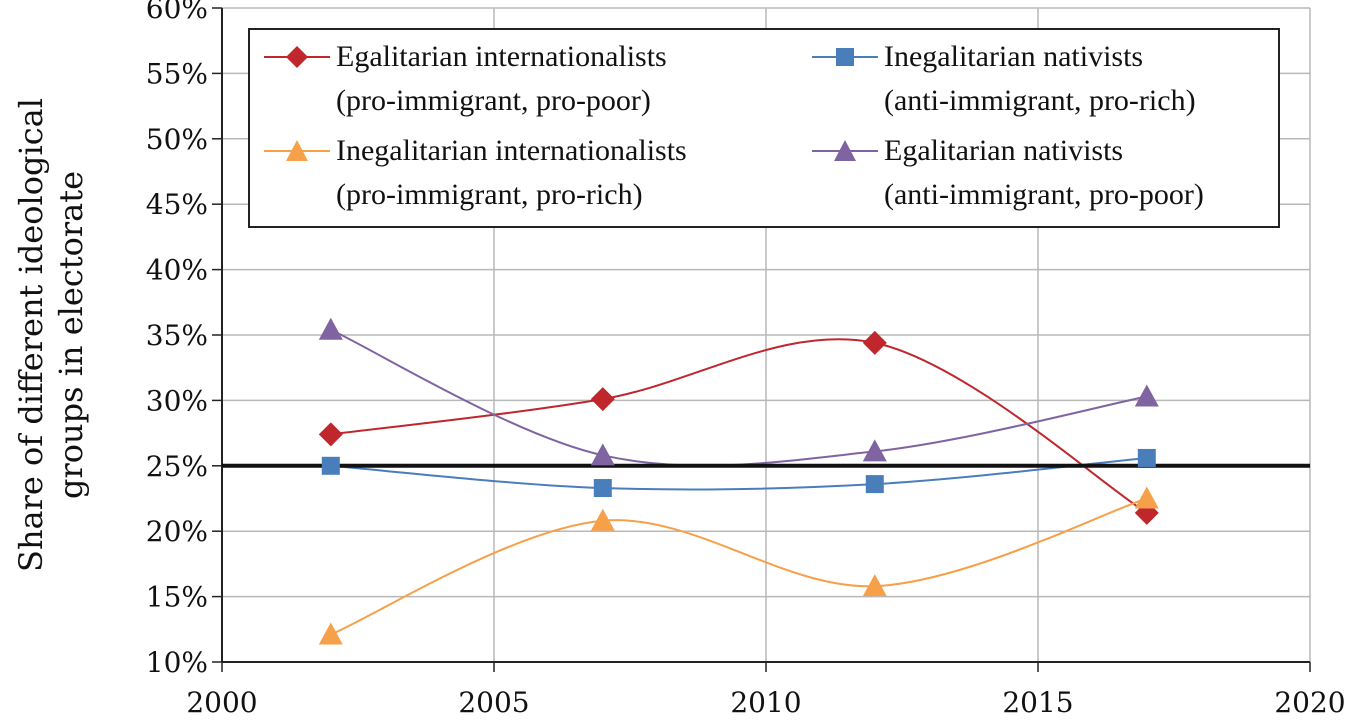 Image resolution: width=1345 pixels, height=727 pixels. I want to click on legend-swatch-square, so click(845, 57).